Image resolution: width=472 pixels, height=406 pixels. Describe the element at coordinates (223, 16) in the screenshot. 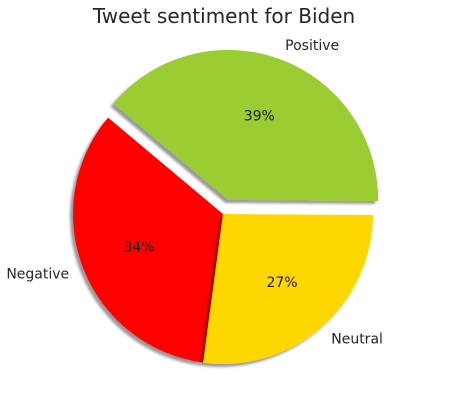

I see `chart-title: Tweet sentiment for Biden` at that location.